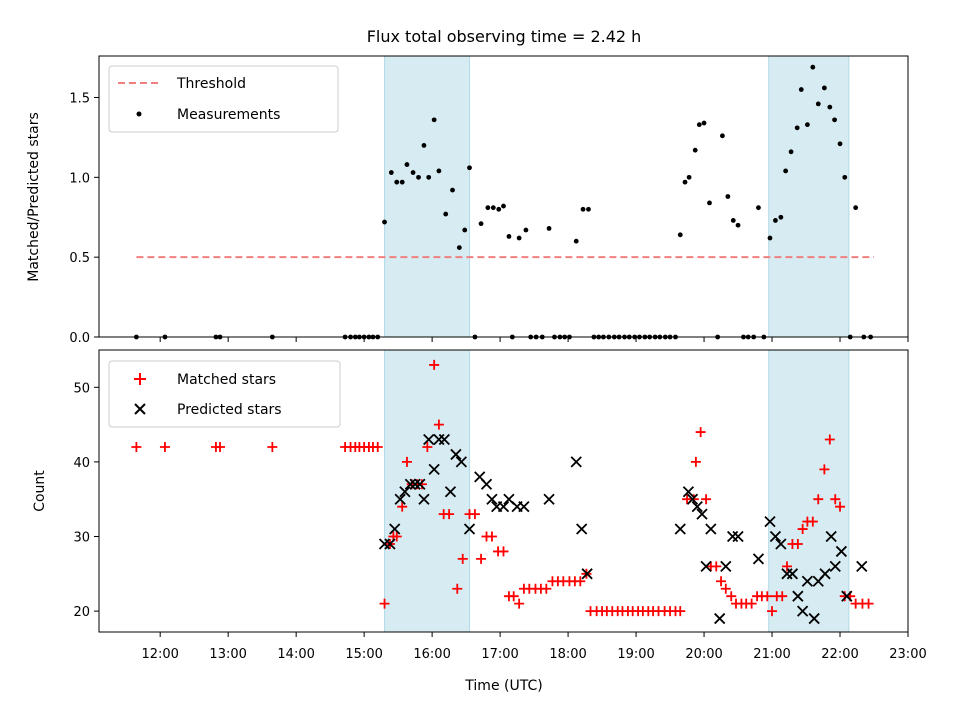 This screenshot has height=720, width=960. Describe the element at coordinates (839, 654) in the screenshot. I see `x-tick-label: 22:00` at that location.